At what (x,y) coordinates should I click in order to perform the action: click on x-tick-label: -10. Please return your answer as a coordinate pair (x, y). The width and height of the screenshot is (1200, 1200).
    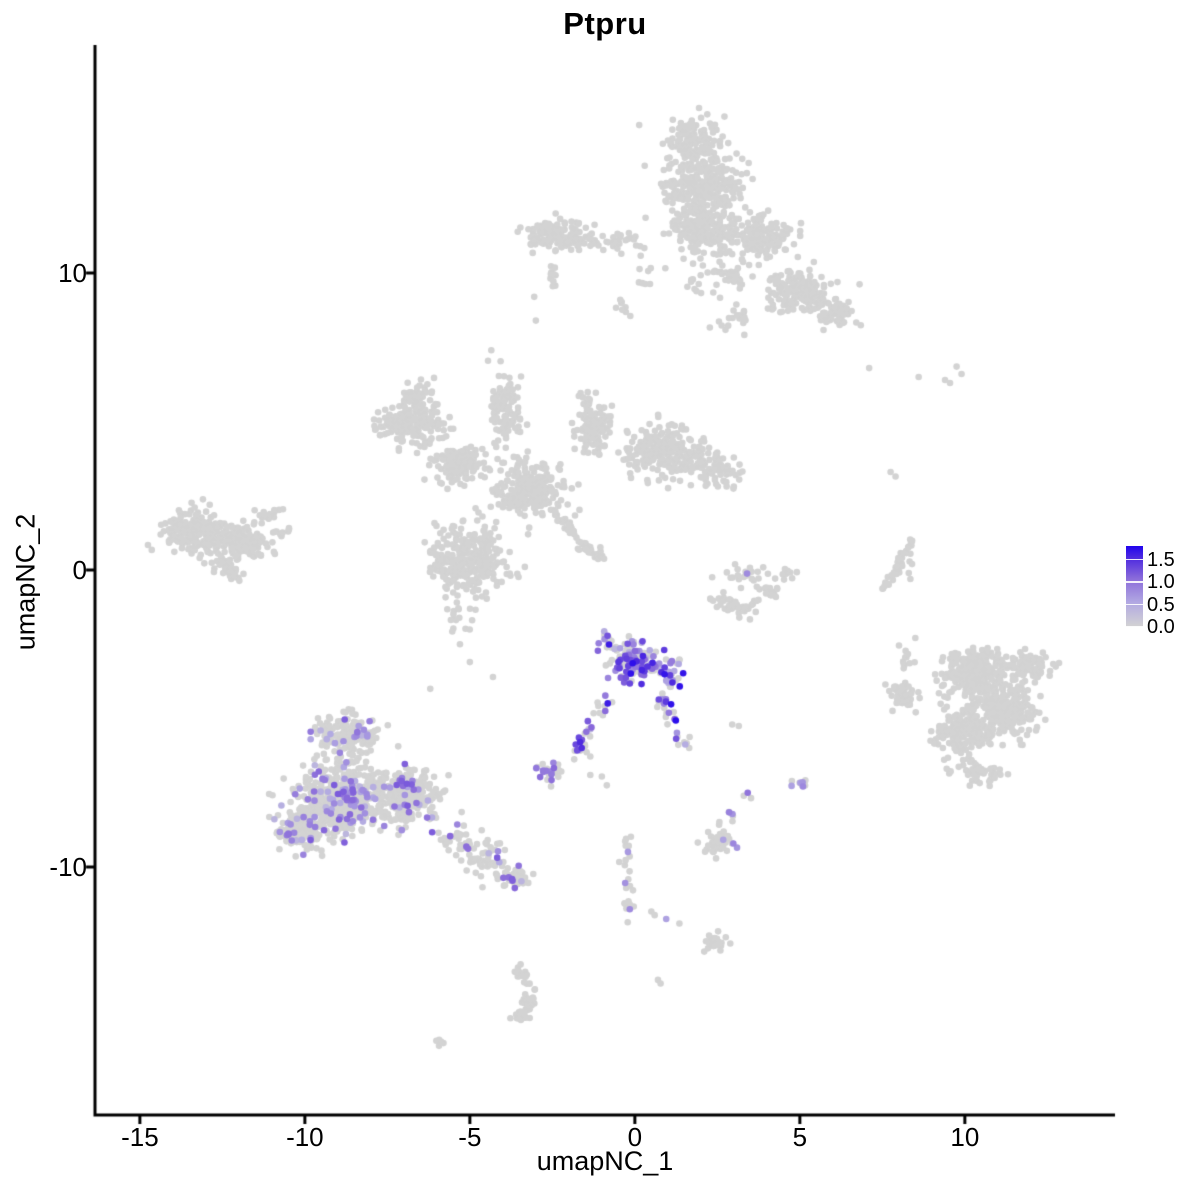
    Looking at the image, I should click on (305, 1137).